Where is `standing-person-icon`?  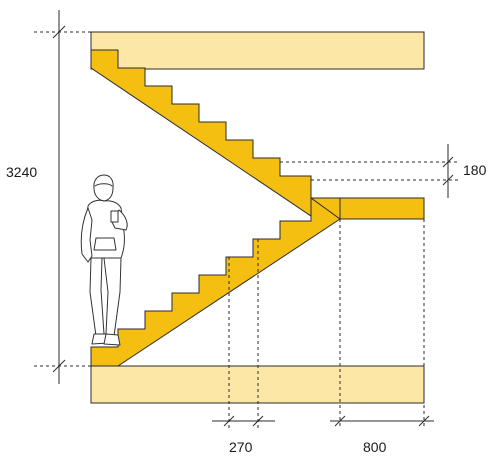 standing-person-icon is located at coordinates (104, 260).